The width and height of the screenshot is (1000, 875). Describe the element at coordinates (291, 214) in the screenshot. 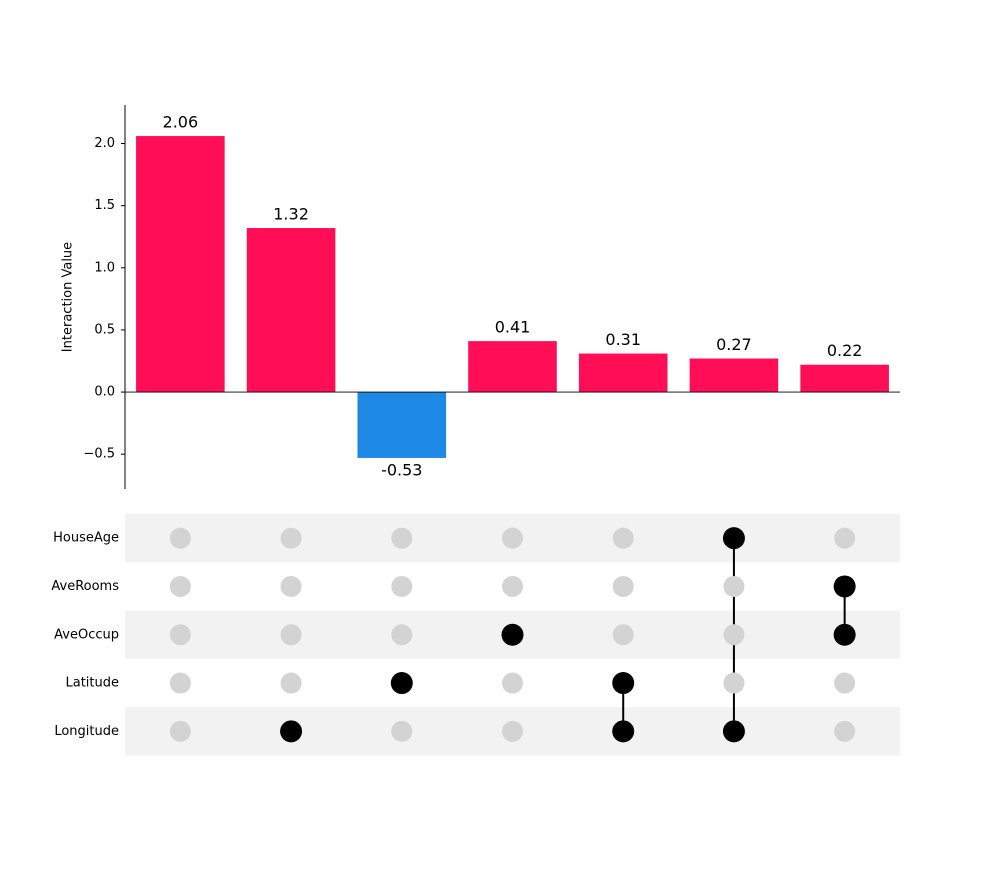

I see `value-label: 1.32` at that location.